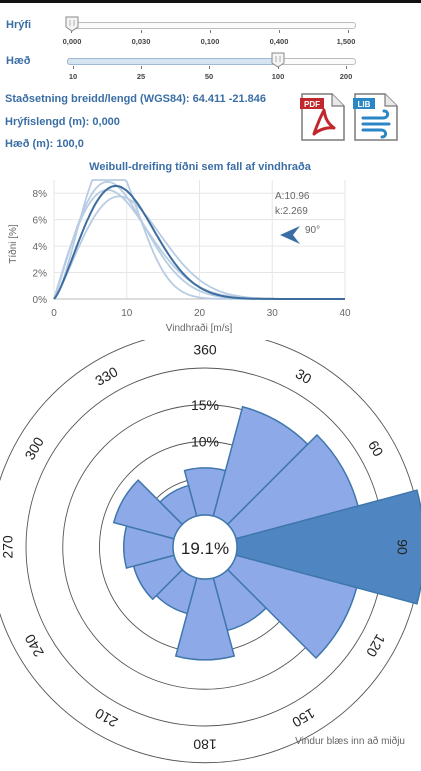 Image resolution: width=421 pixels, height=771 pixels. Describe the element at coordinates (346, 76) in the screenshot. I see `height-tick-label: 200` at that location.